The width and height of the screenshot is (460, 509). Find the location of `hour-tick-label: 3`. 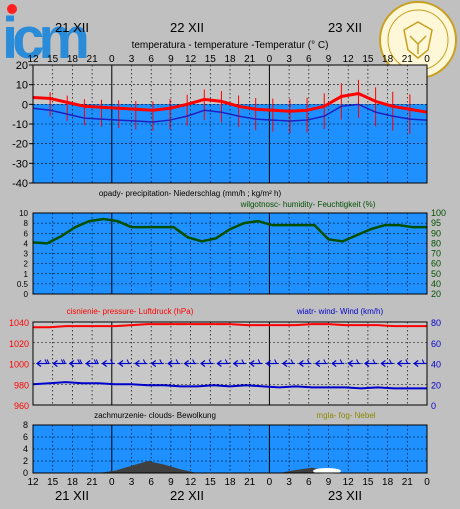

hour-tick-label: 3 is located at coordinates (289, 482).